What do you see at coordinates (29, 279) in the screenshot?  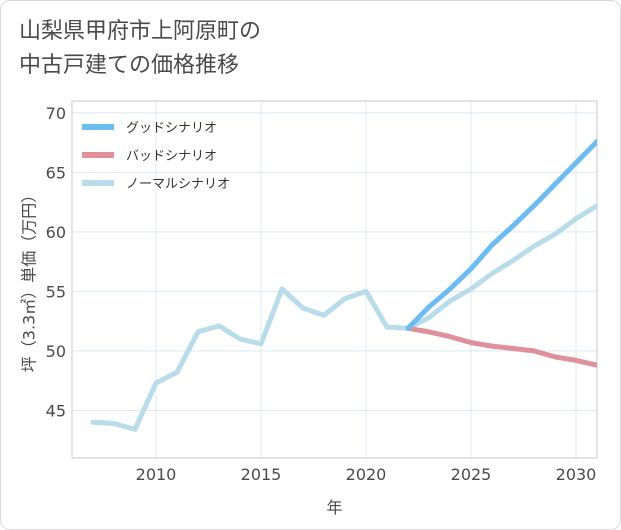 I see `y-axis-title: 坪（3.3㎡）単価（万円）` at bounding box center [29, 279].